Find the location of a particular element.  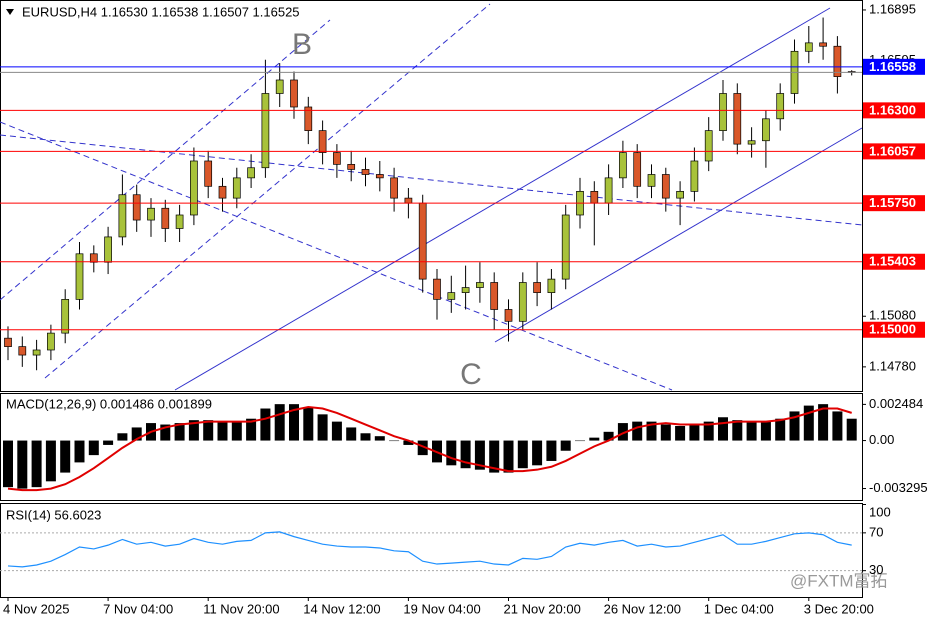

dashed-trend is located at coordinates (431, 180).